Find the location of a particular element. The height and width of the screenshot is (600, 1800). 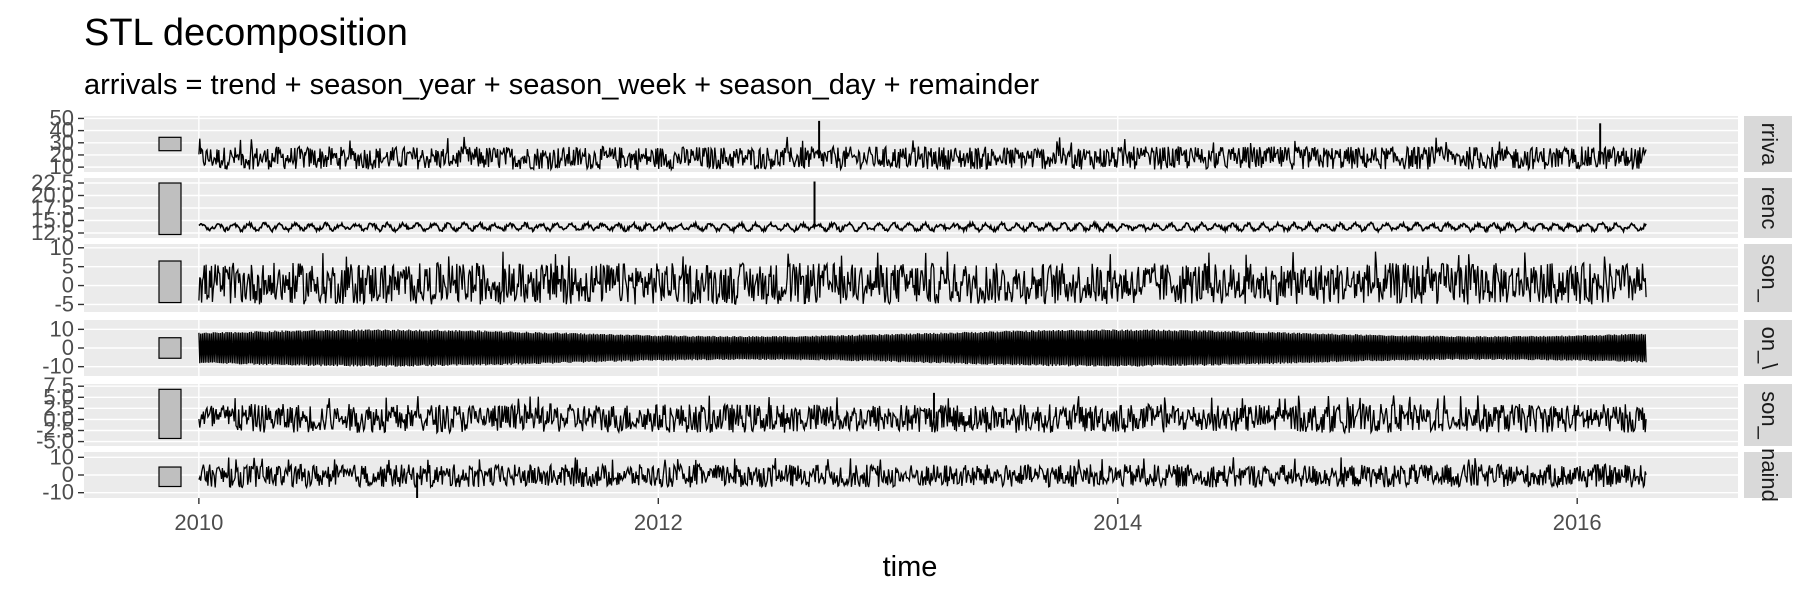

panel-season_day: 7.55.02.50.0-2.5-5.0 son_ is located at coordinates (914, 413).